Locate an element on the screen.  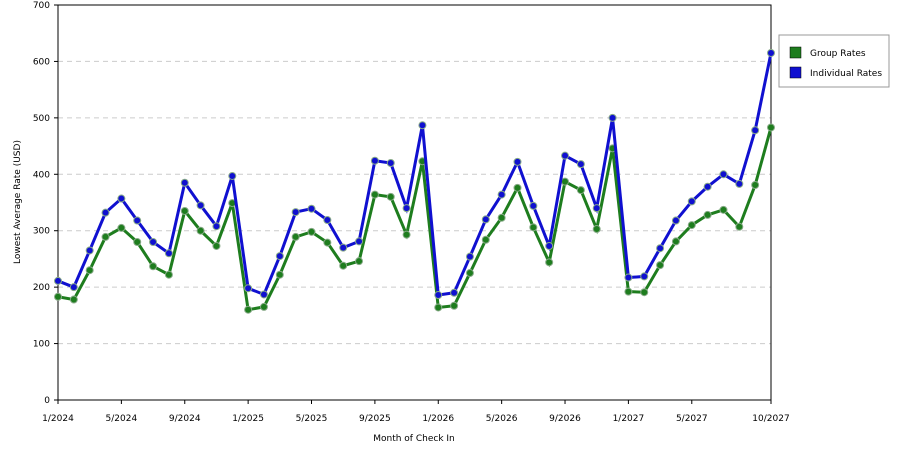
y-tick-label: 300 is located at coordinates (41, 232).